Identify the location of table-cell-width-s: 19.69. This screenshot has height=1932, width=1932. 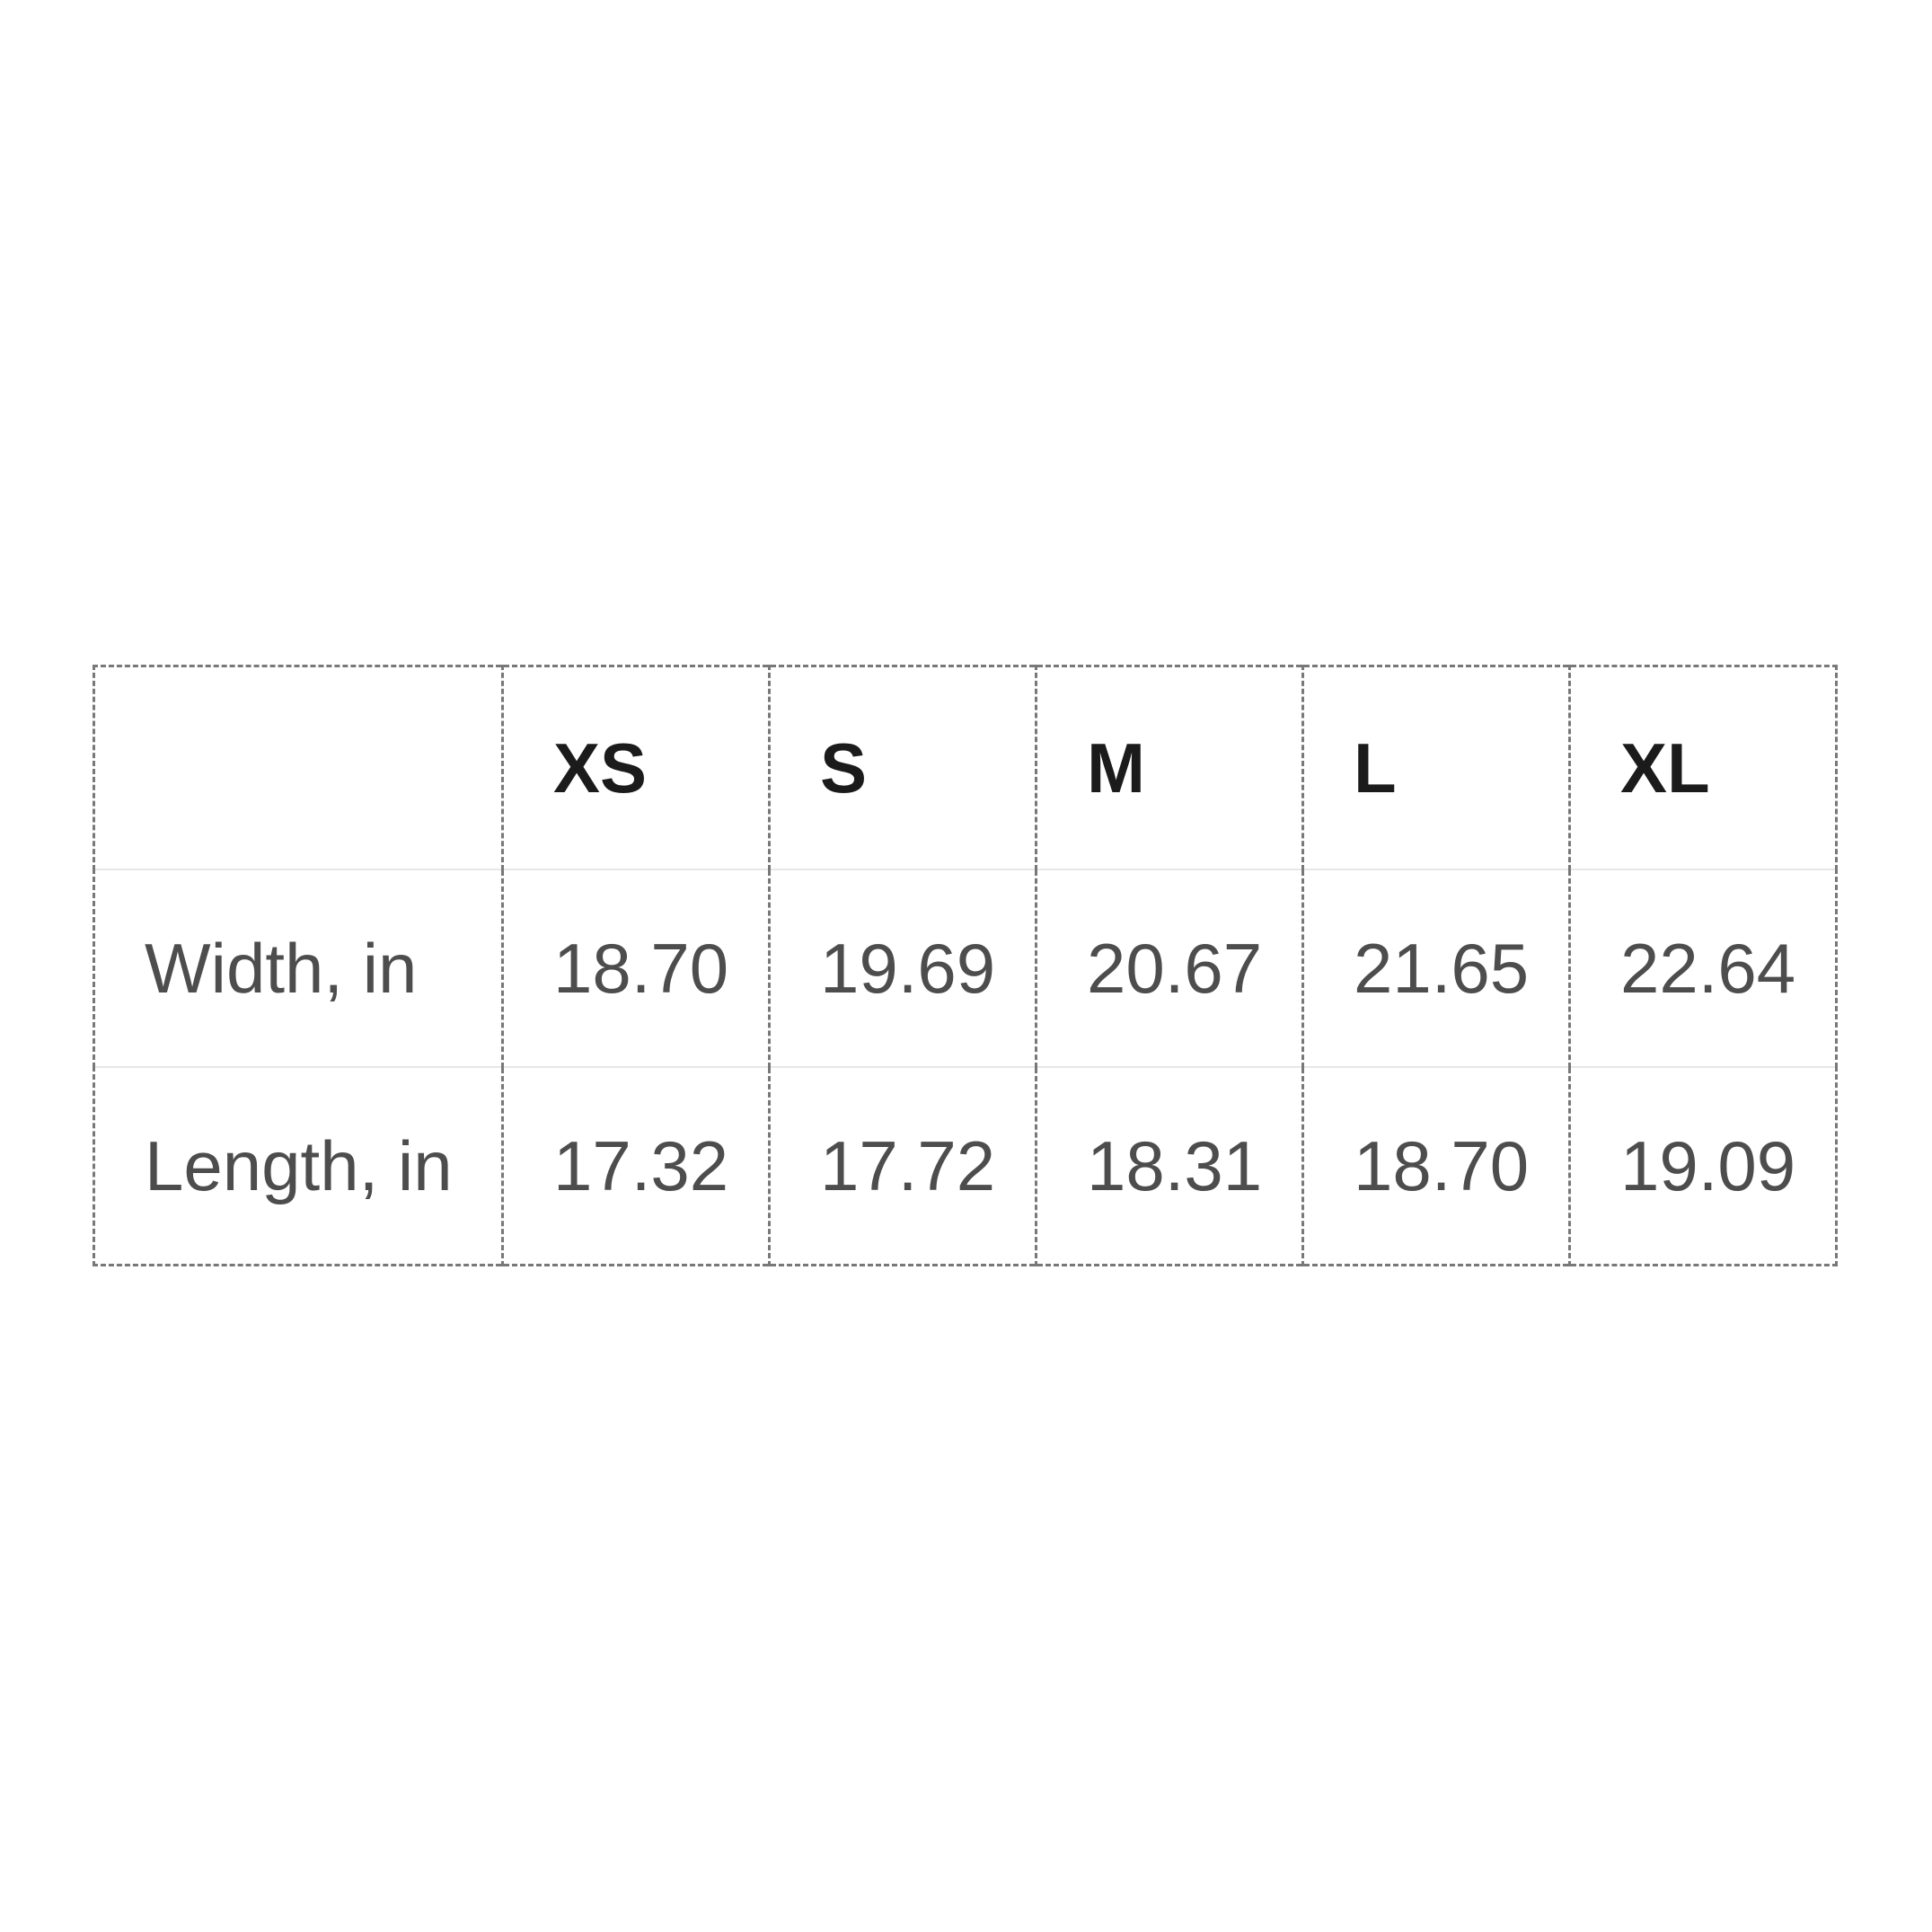
(902, 967).